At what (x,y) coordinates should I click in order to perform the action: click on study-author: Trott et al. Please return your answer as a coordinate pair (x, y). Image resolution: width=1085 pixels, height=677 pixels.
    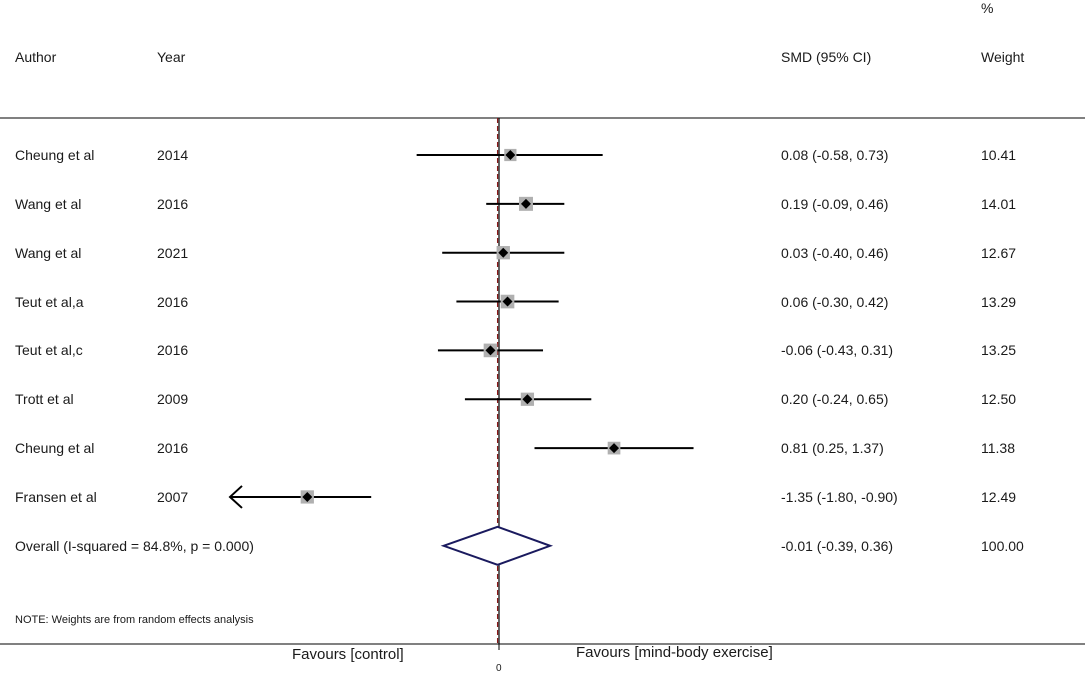
    Looking at the image, I should click on (44, 399).